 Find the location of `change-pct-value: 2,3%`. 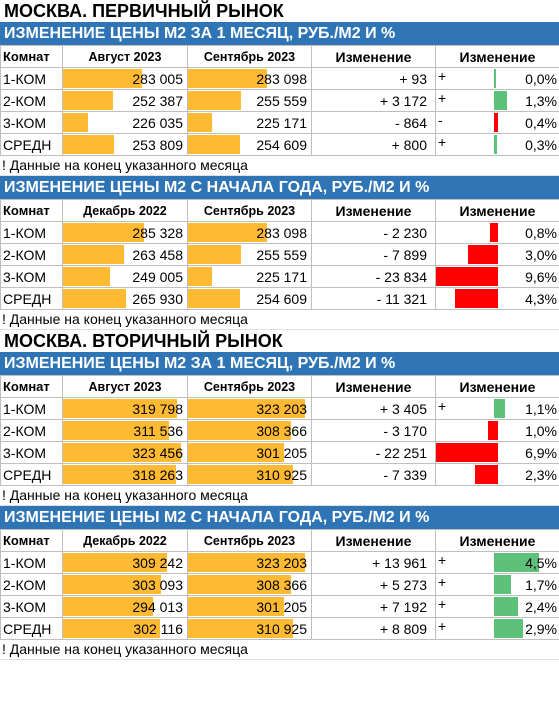

change-pct-value: 2,3% is located at coordinates (541, 474).